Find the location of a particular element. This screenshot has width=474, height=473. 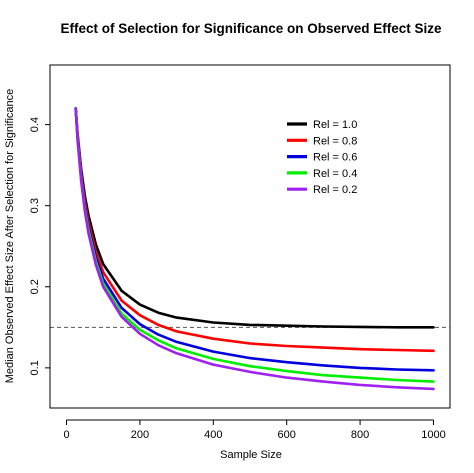

y-tick-label: 0.4 is located at coordinates (35, 124).